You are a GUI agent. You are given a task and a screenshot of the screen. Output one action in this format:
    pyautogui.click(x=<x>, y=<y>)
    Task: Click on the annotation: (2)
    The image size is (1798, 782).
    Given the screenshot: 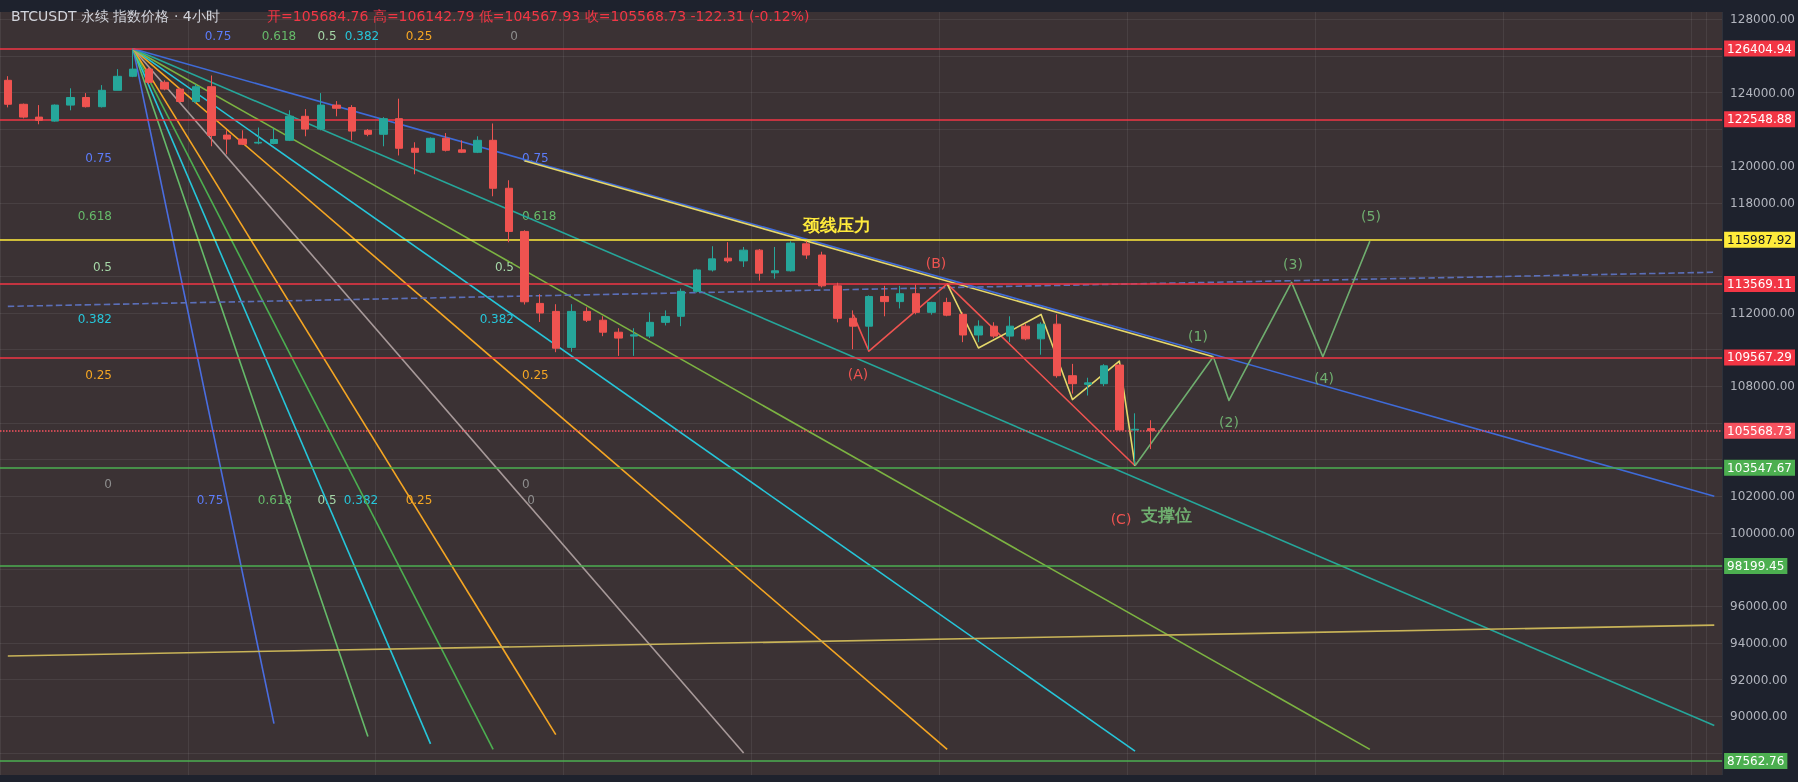 What is the action you would take?
    pyautogui.click(x=1229, y=422)
    